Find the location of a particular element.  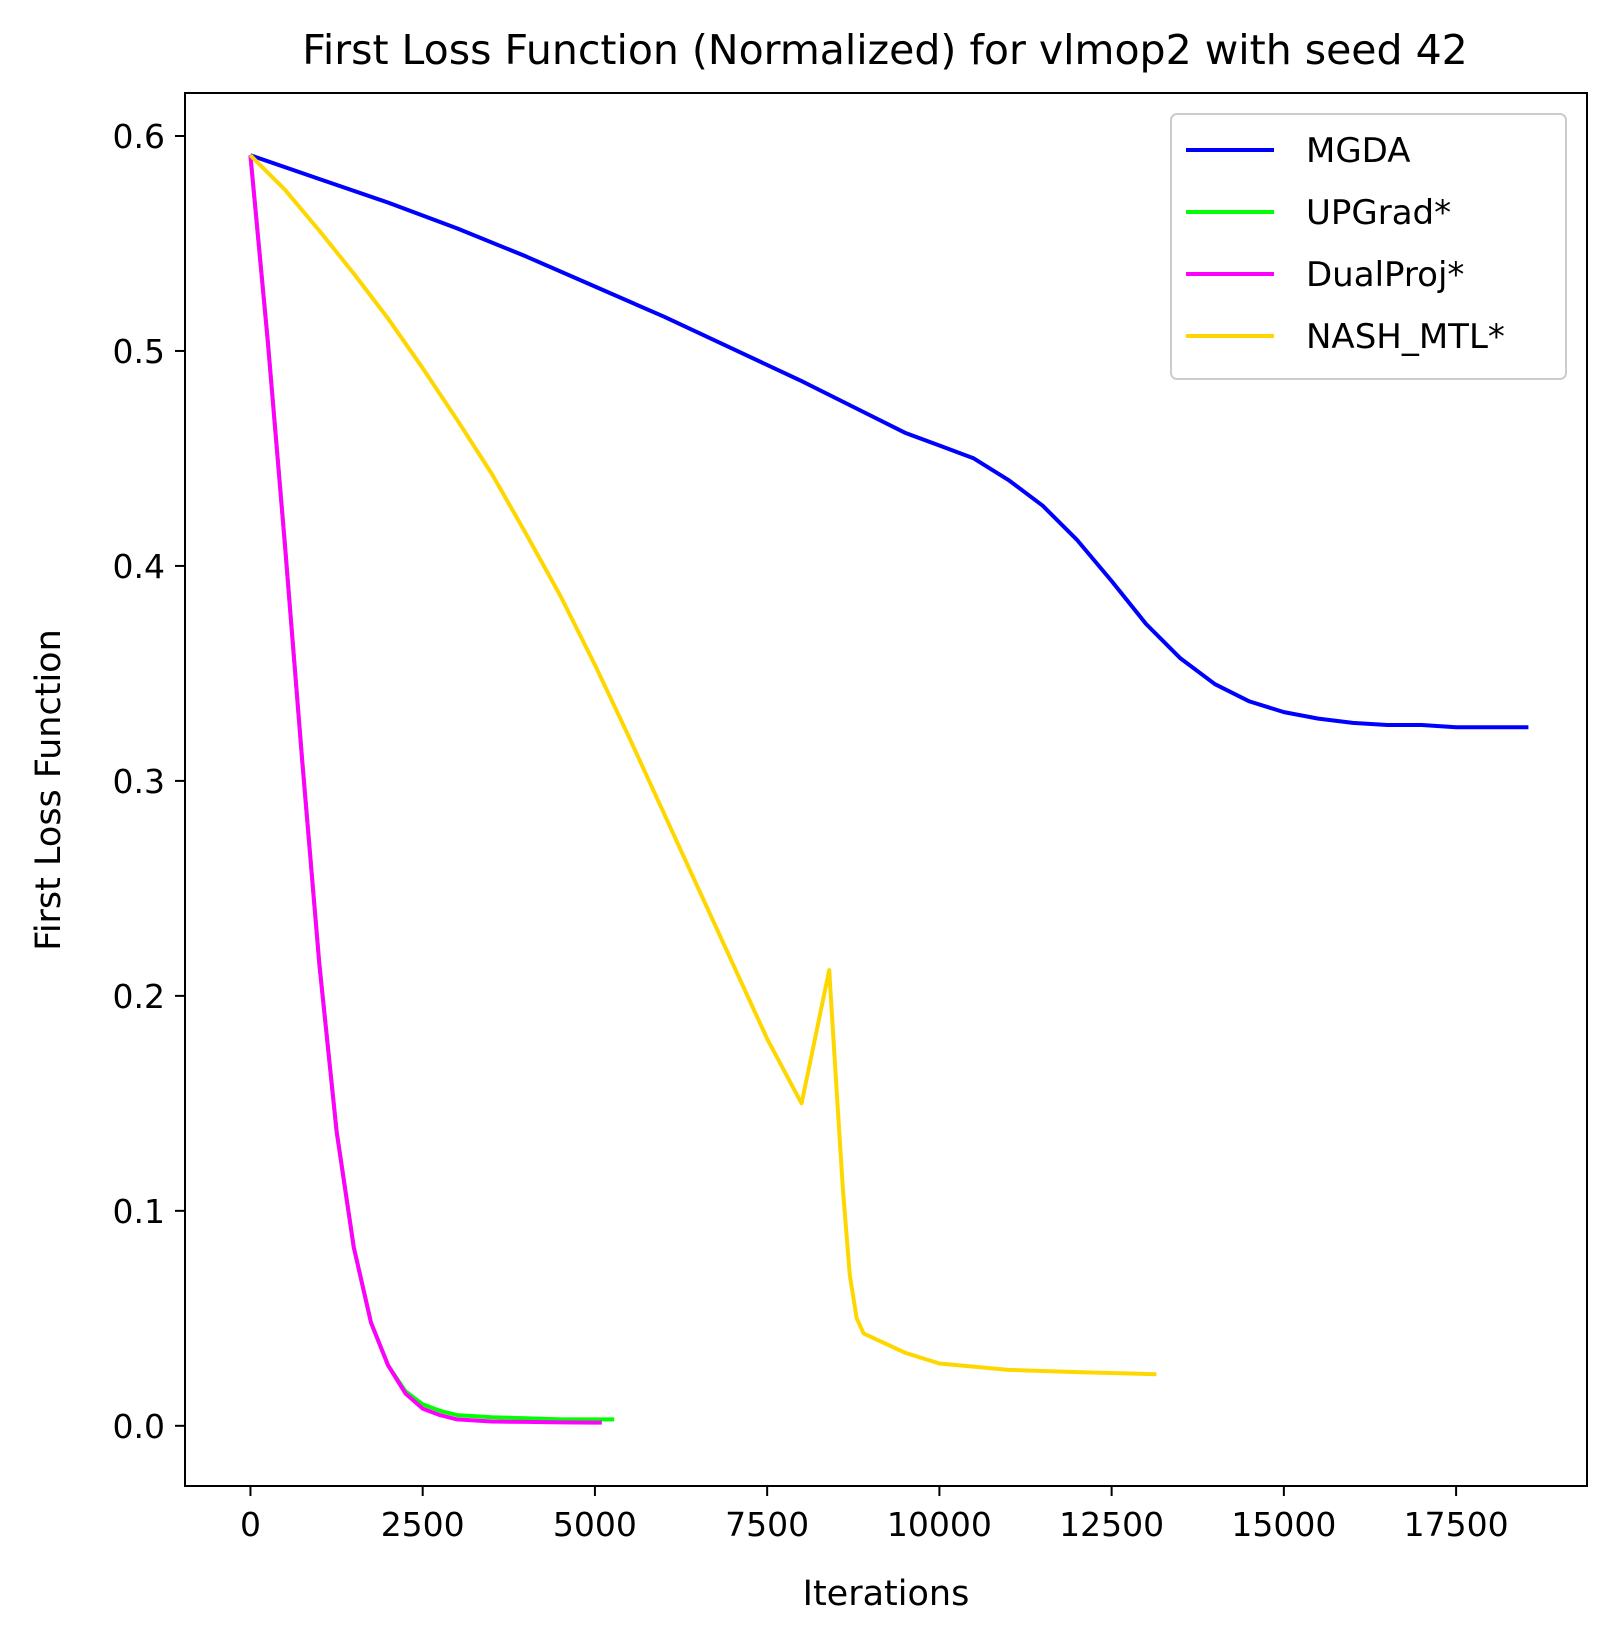

x-tick-label: 12500 is located at coordinates (1111, 1524).